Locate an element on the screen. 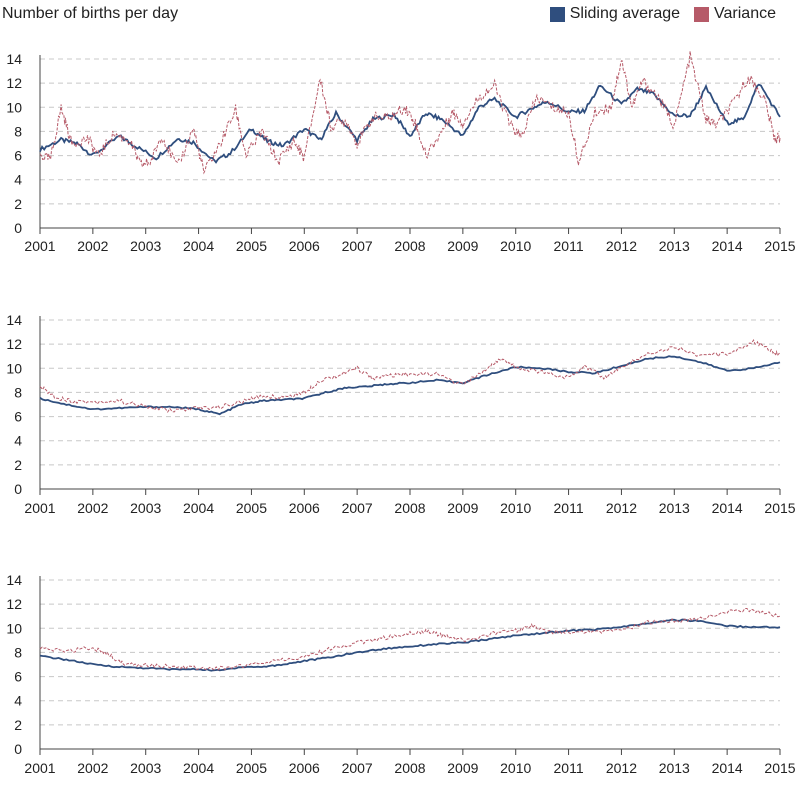  legend-item-average: Sliding average is located at coordinates (615, 14).